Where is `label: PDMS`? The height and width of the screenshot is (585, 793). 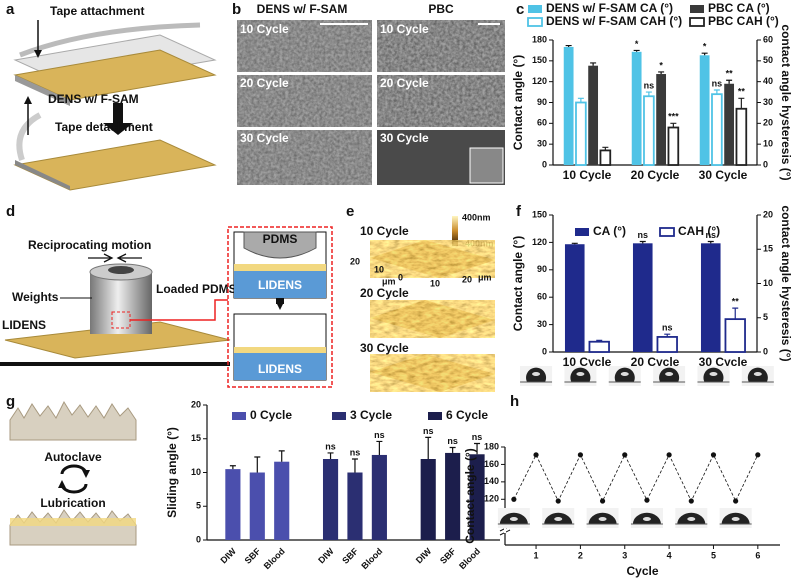 label: PDMS is located at coordinates (280, 239).